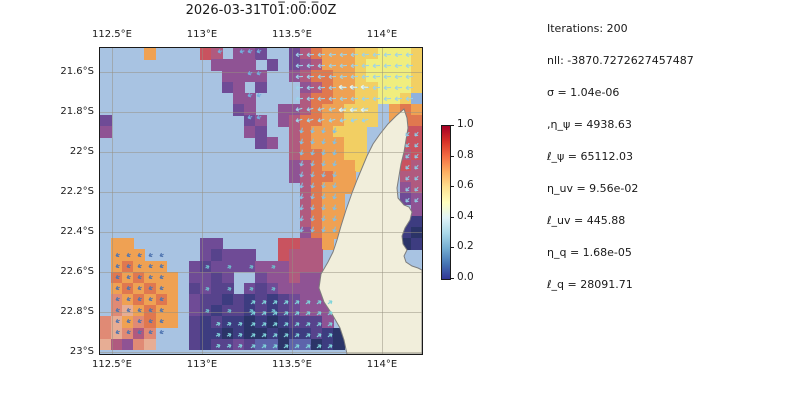 This screenshot has width=800, height=400. Describe the element at coordinates (261, 152) in the screenshot. I see `gridline-parallel` at that location.